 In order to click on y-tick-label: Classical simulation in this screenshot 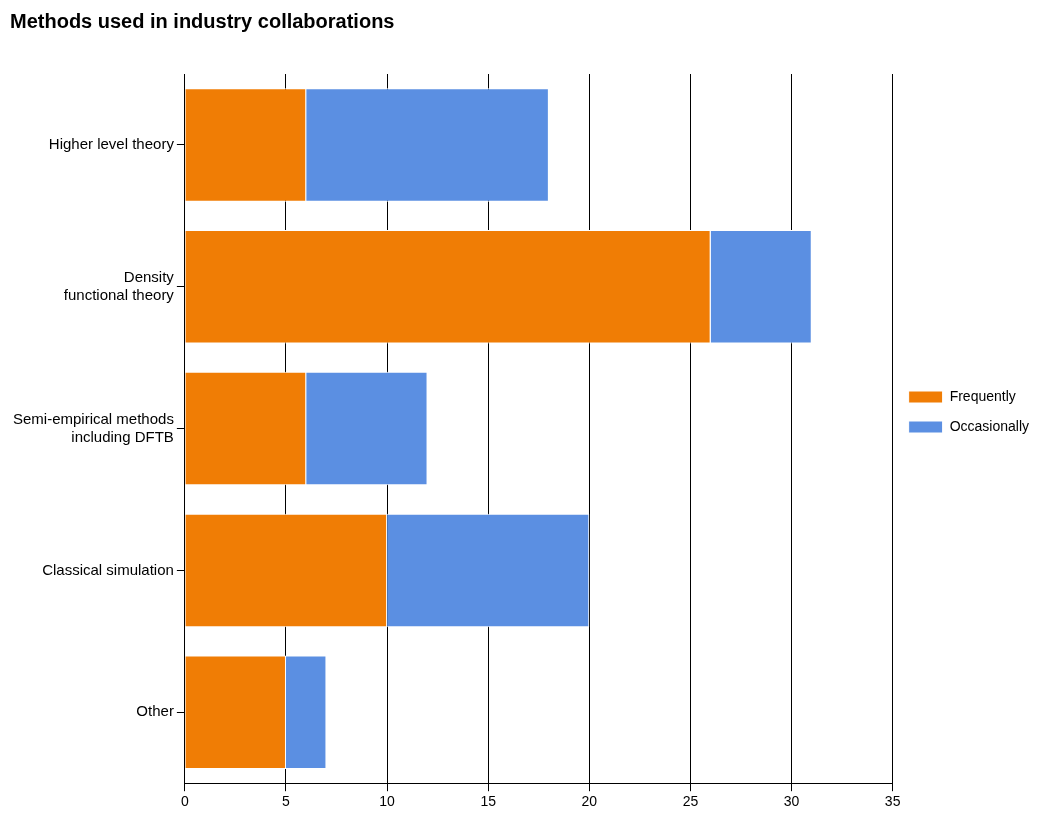, I will do `click(108, 569)`.